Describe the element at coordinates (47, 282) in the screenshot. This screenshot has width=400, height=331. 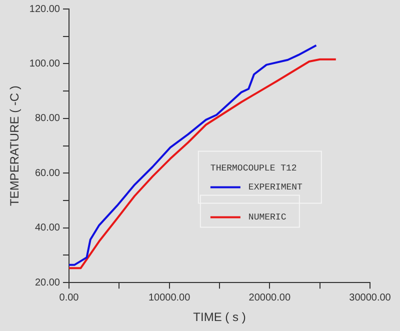
I see `y-tick-label: 20.00` at that location.